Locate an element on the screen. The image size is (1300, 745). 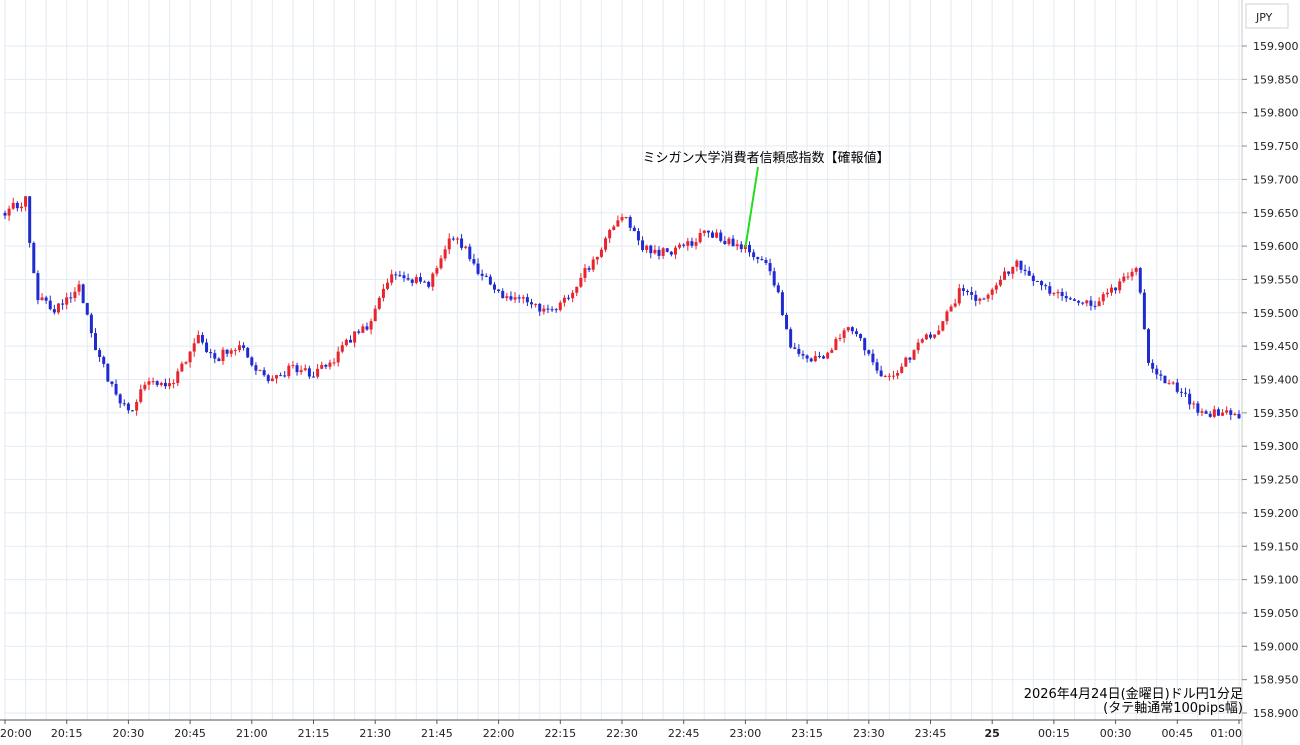
x-tick-label: 25 is located at coordinates (992, 733).